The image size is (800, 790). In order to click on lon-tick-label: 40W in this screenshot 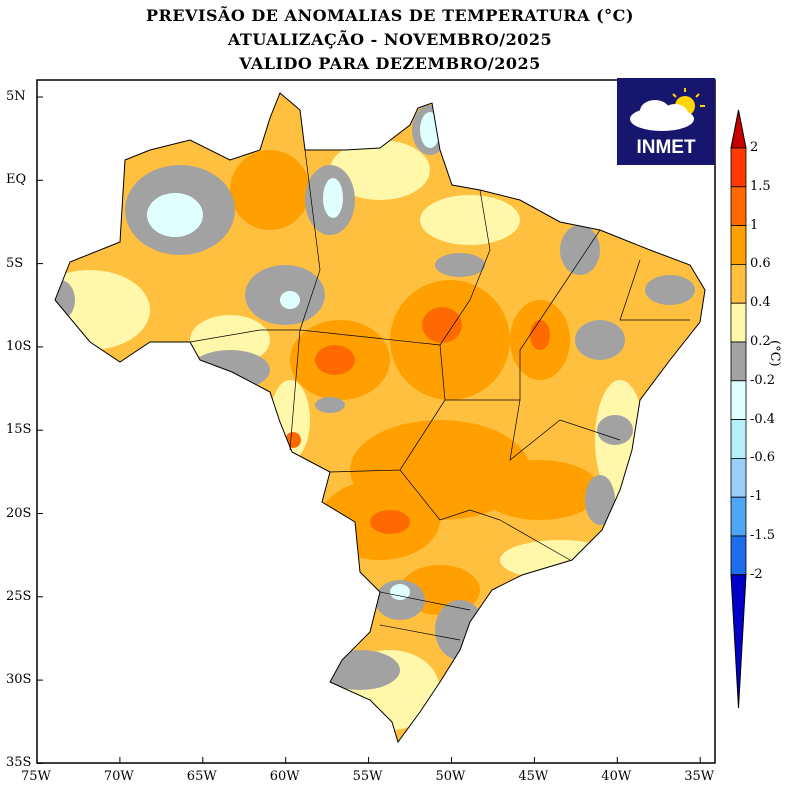, I will do `click(616, 776)`.